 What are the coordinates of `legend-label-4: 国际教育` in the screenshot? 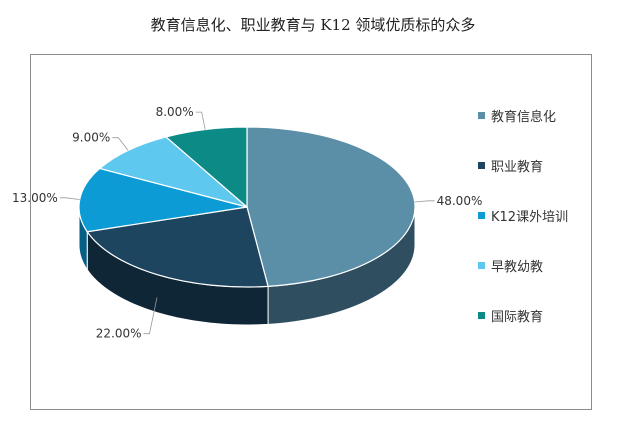 It's located at (517, 317).